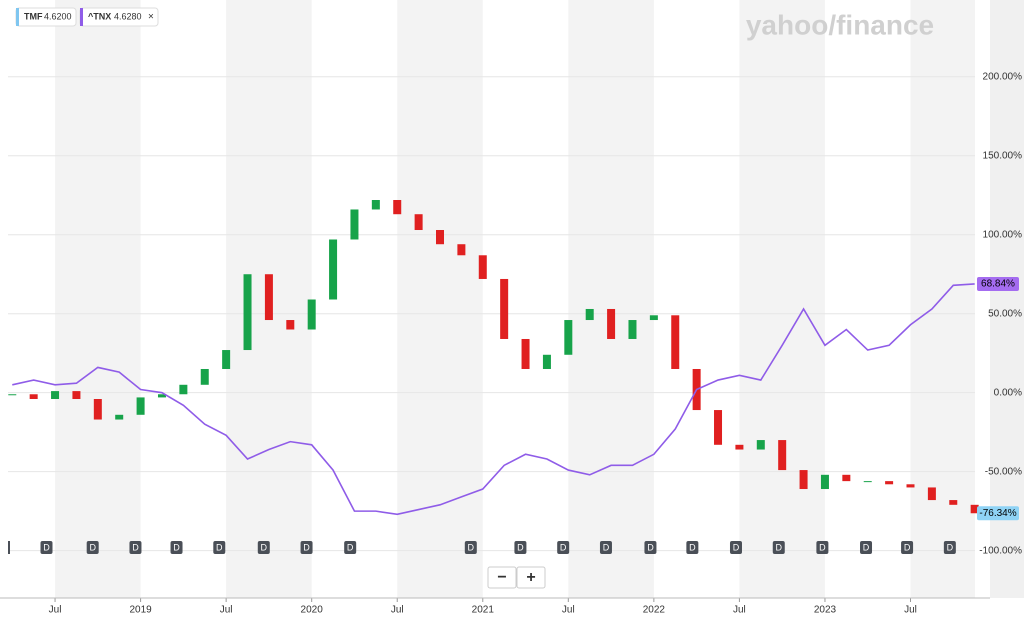 The height and width of the screenshot is (621, 1024). Describe the element at coordinates (151, 17) in the screenshot. I see `legend-close: ×` at that location.